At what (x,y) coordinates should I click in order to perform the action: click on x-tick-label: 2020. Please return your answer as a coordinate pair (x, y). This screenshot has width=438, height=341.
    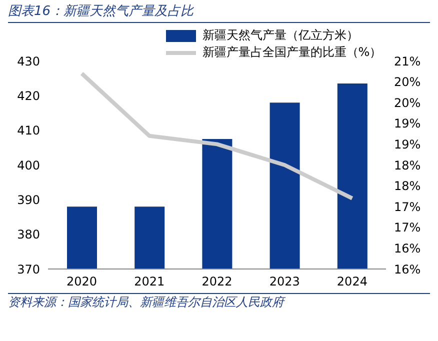
    Looking at the image, I should click on (82, 281).